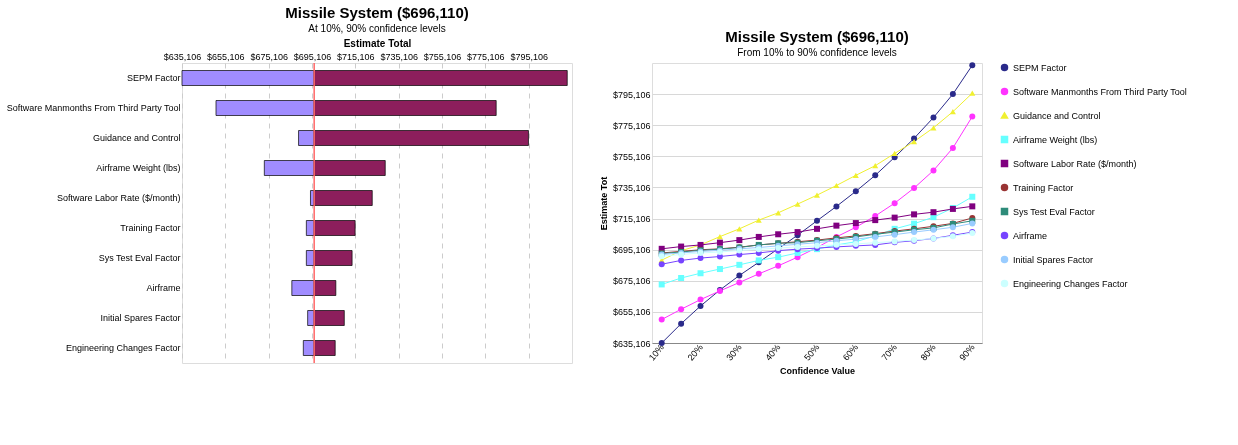 This screenshot has width=1238, height=445. Describe the element at coordinates (1055, 139) in the screenshot. I see `legend-label: Airframe Weight (lbs)` at that location.